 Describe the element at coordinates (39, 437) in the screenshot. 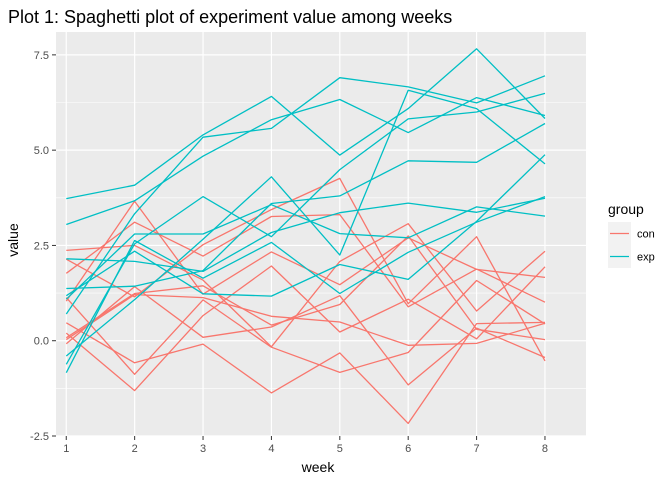

I see `y-tick-label: -2.5` at that location.